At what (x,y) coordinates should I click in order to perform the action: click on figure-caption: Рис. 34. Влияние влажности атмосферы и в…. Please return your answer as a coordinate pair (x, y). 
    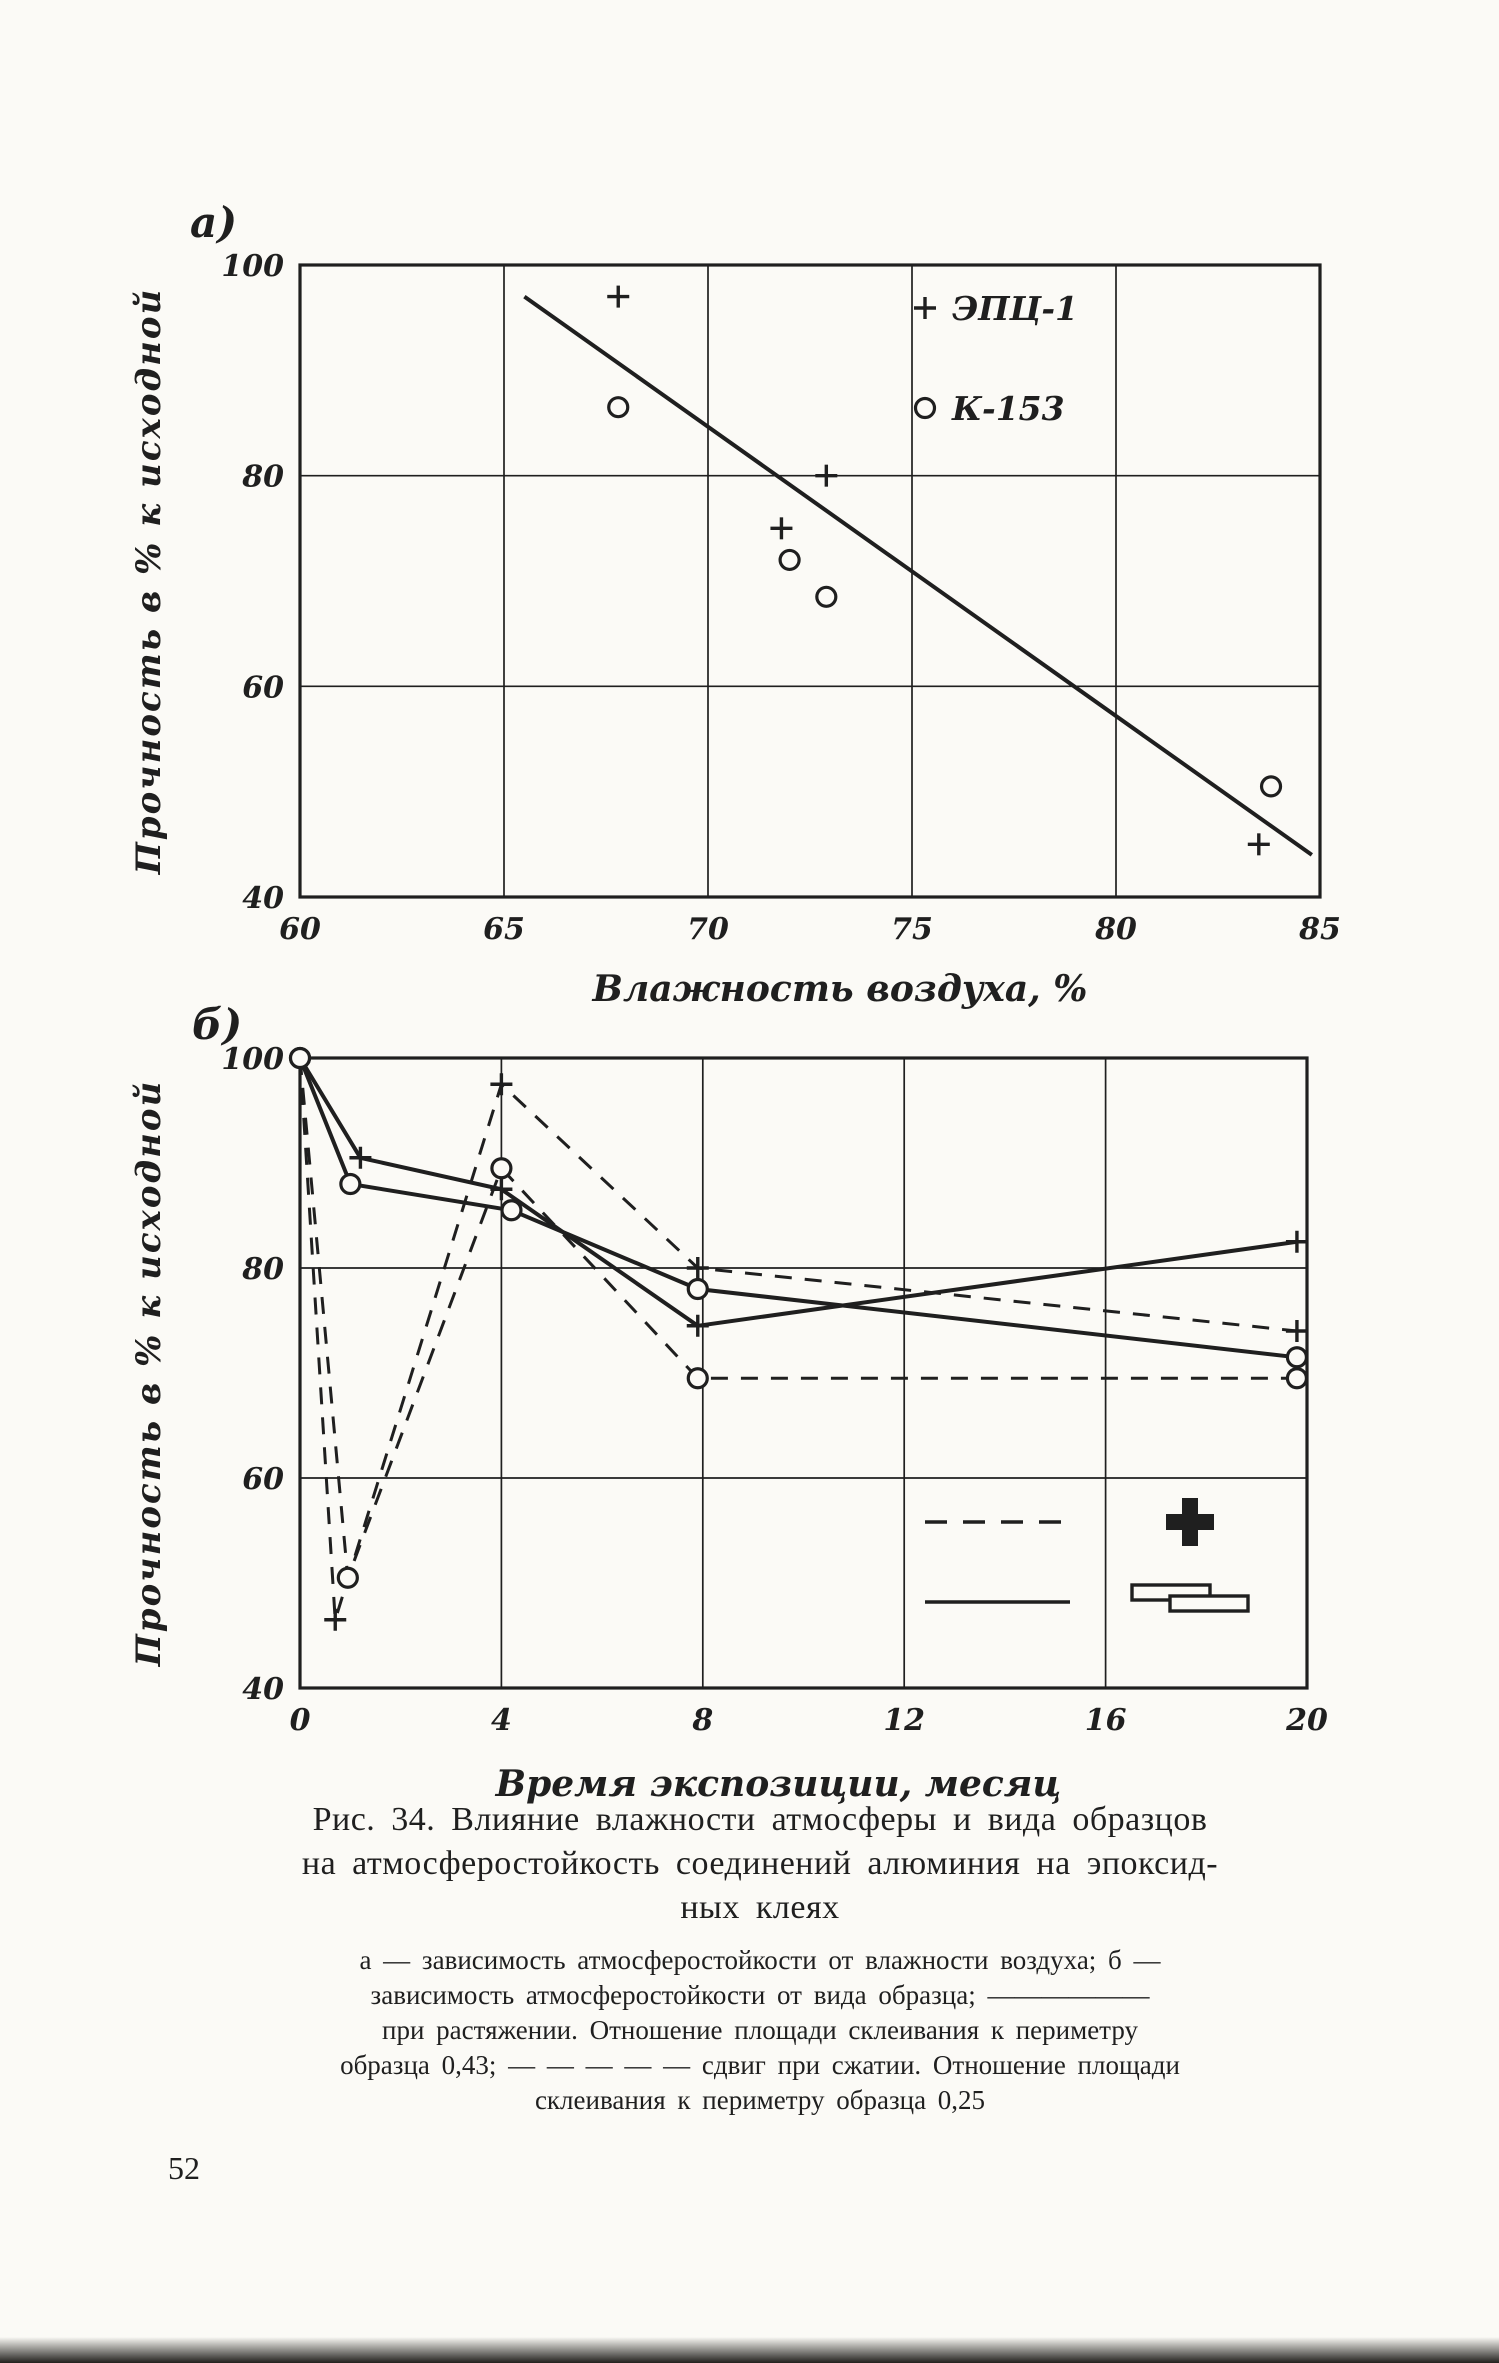
    Looking at the image, I should click on (760, 1958).